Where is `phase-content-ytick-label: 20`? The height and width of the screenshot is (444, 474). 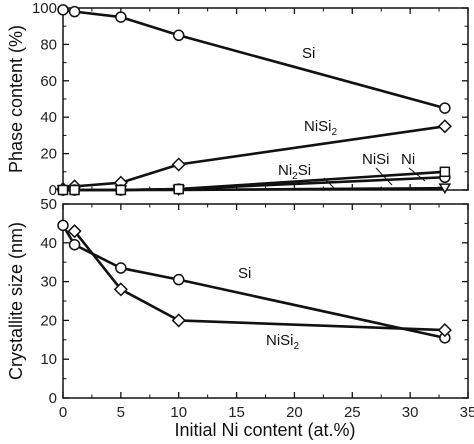 phase-content-ytick-label: 20 is located at coordinates (48, 154).